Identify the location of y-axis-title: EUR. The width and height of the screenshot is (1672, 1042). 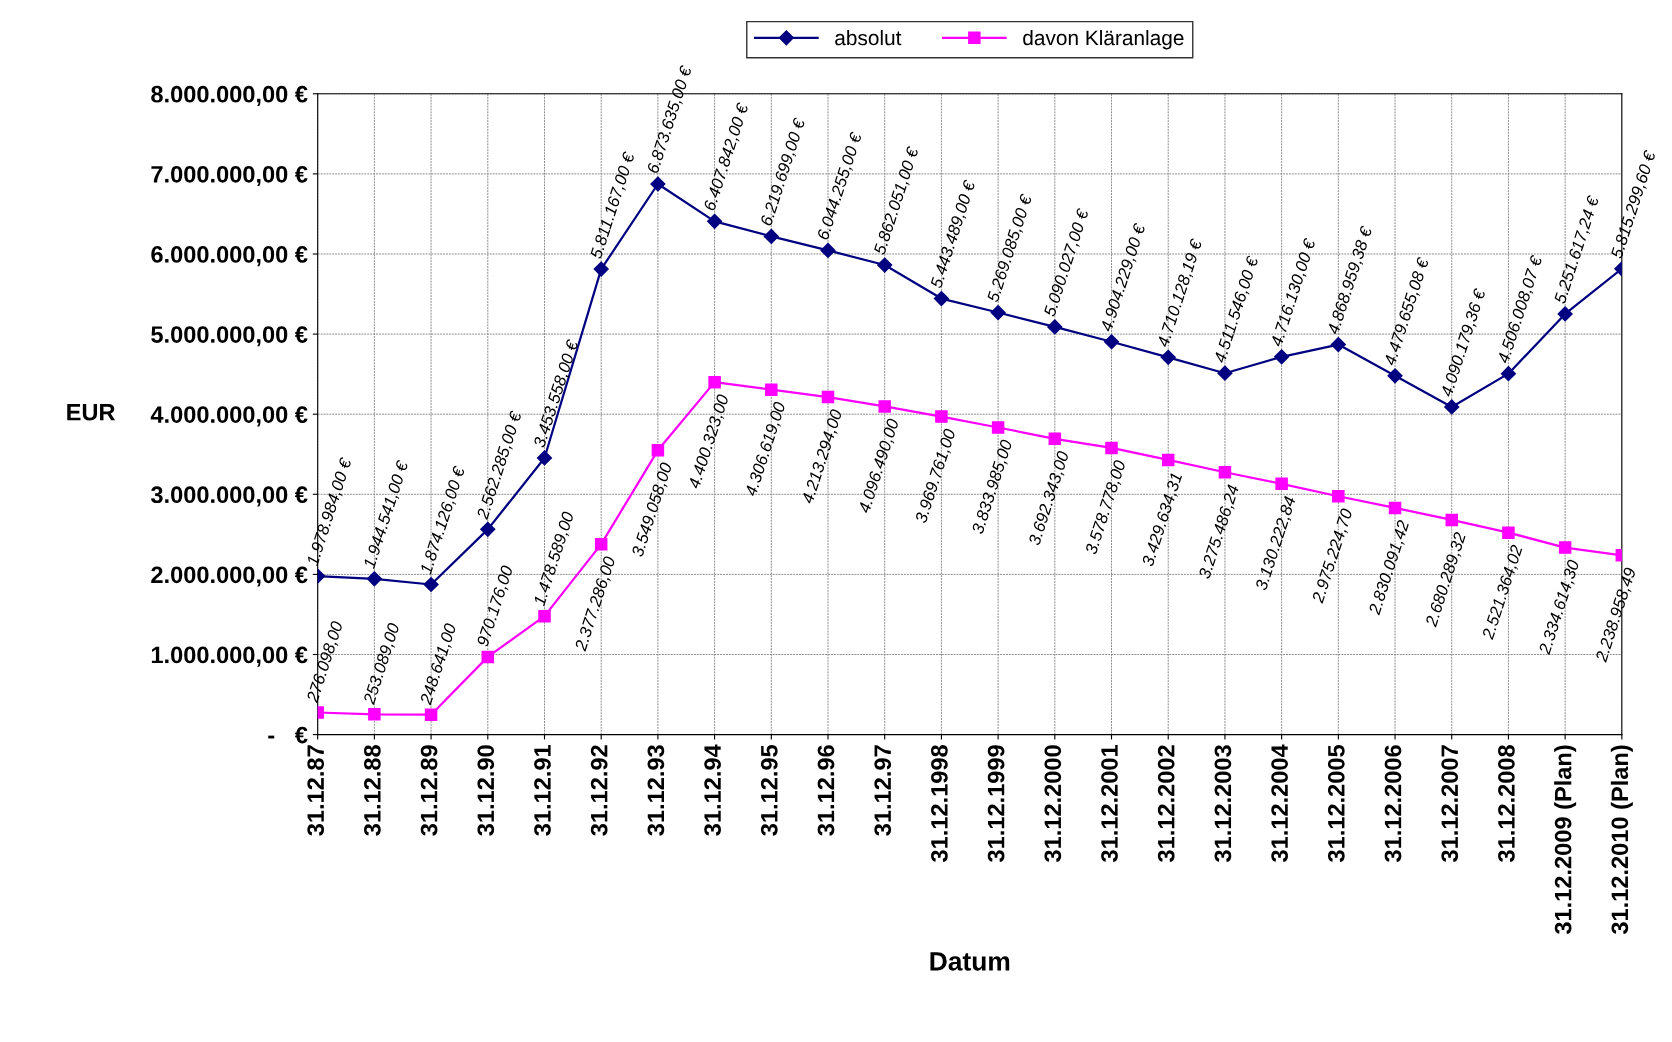
(91, 412).